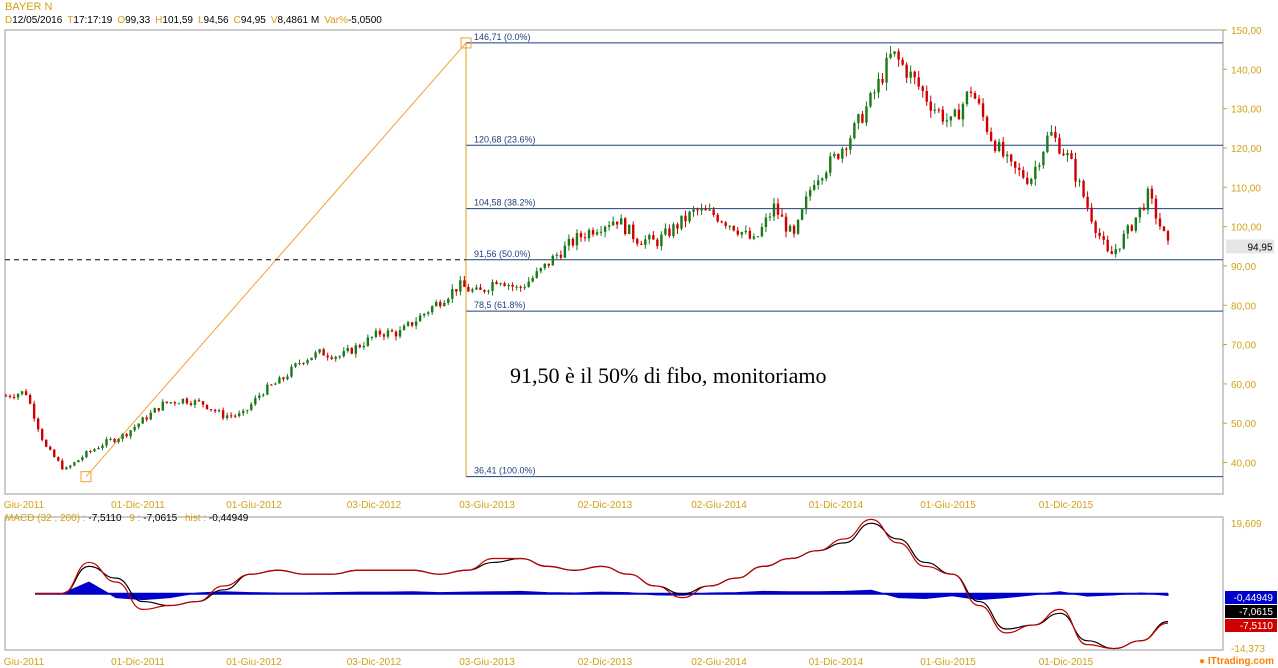  What do you see at coordinates (1246, 149) in the screenshot?
I see `y-tick-label: 120,00` at bounding box center [1246, 149].